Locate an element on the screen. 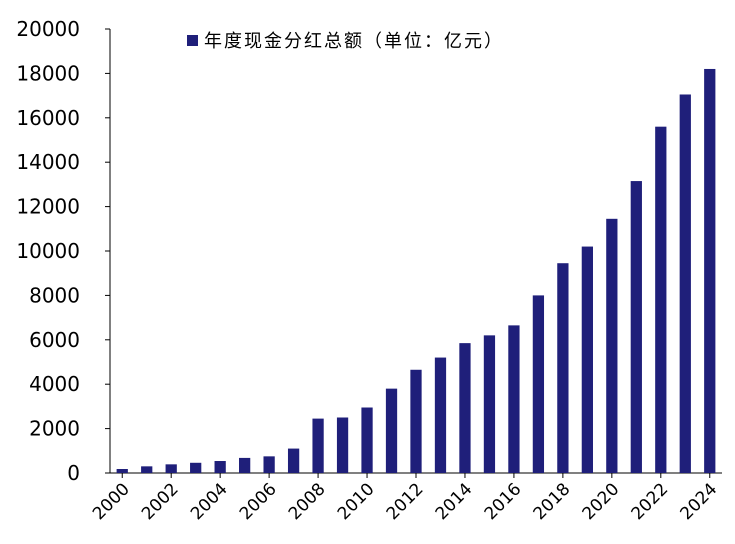 The width and height of the screenshot is (735, 544). y-tick-label: 0 is located at coordinates (73, 473).